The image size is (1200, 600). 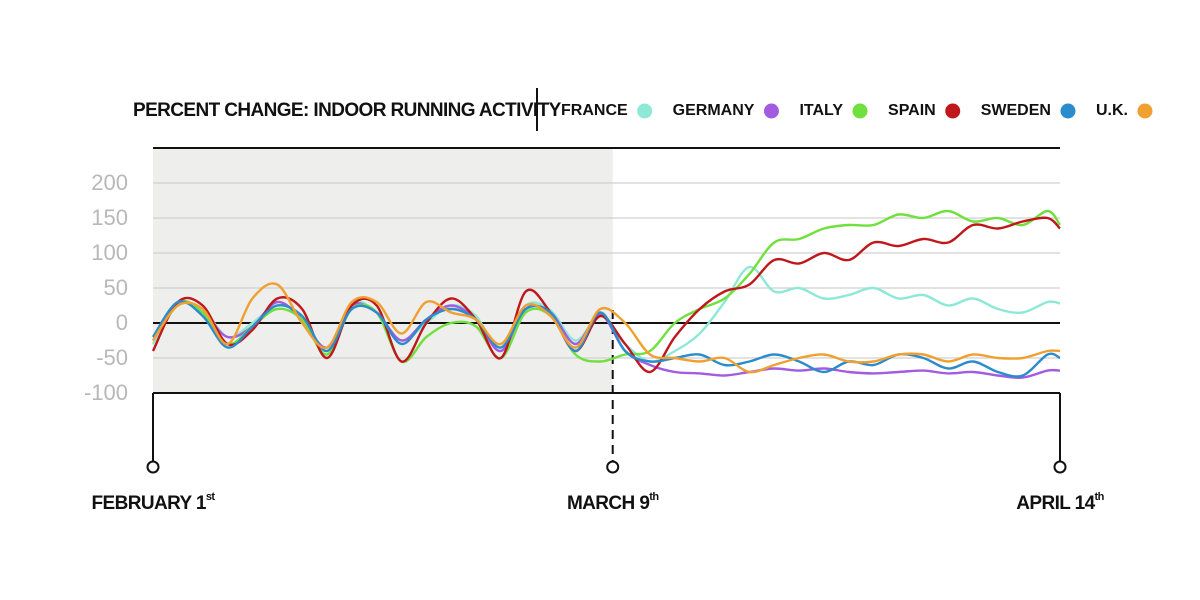 I want to click on date-text: MARCH 9, so click(x=608, y=503).